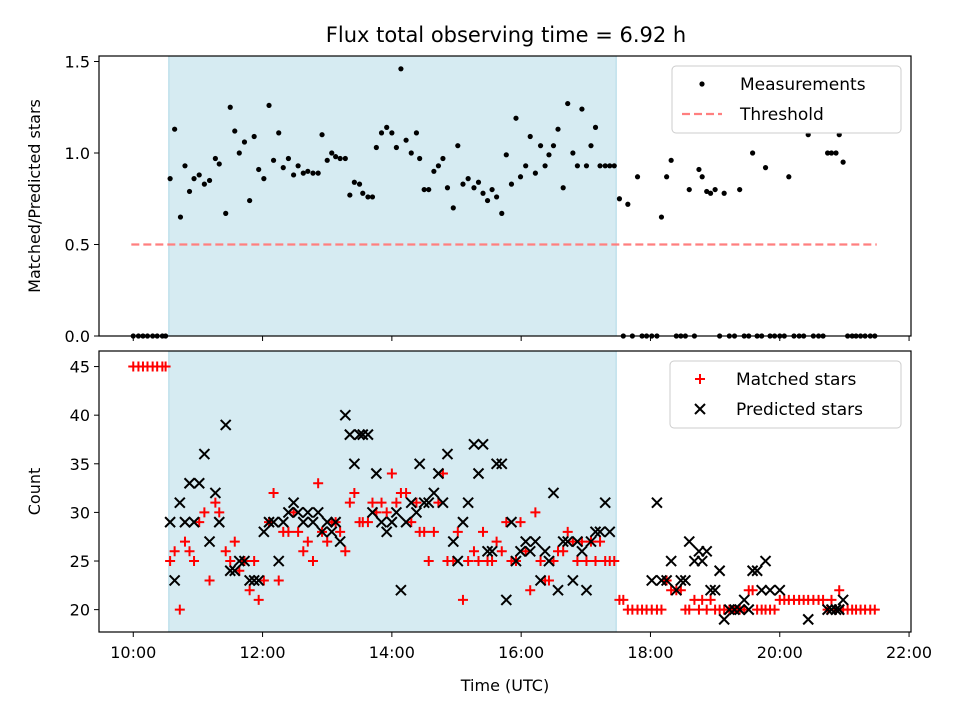 The height and width of the screenshot is (724, 960). Describe the element at coordinates (521, 652) in the screenshot. I see `x-tick-label: 16:00` at that location.